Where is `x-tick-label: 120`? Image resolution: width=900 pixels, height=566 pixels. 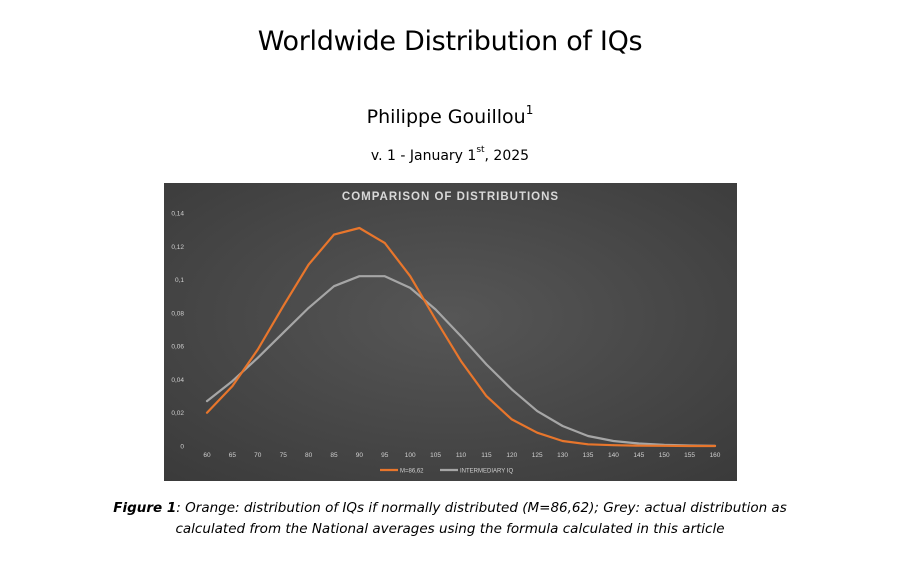 x-tick-label: 120 is located at coordinates (511, 455).